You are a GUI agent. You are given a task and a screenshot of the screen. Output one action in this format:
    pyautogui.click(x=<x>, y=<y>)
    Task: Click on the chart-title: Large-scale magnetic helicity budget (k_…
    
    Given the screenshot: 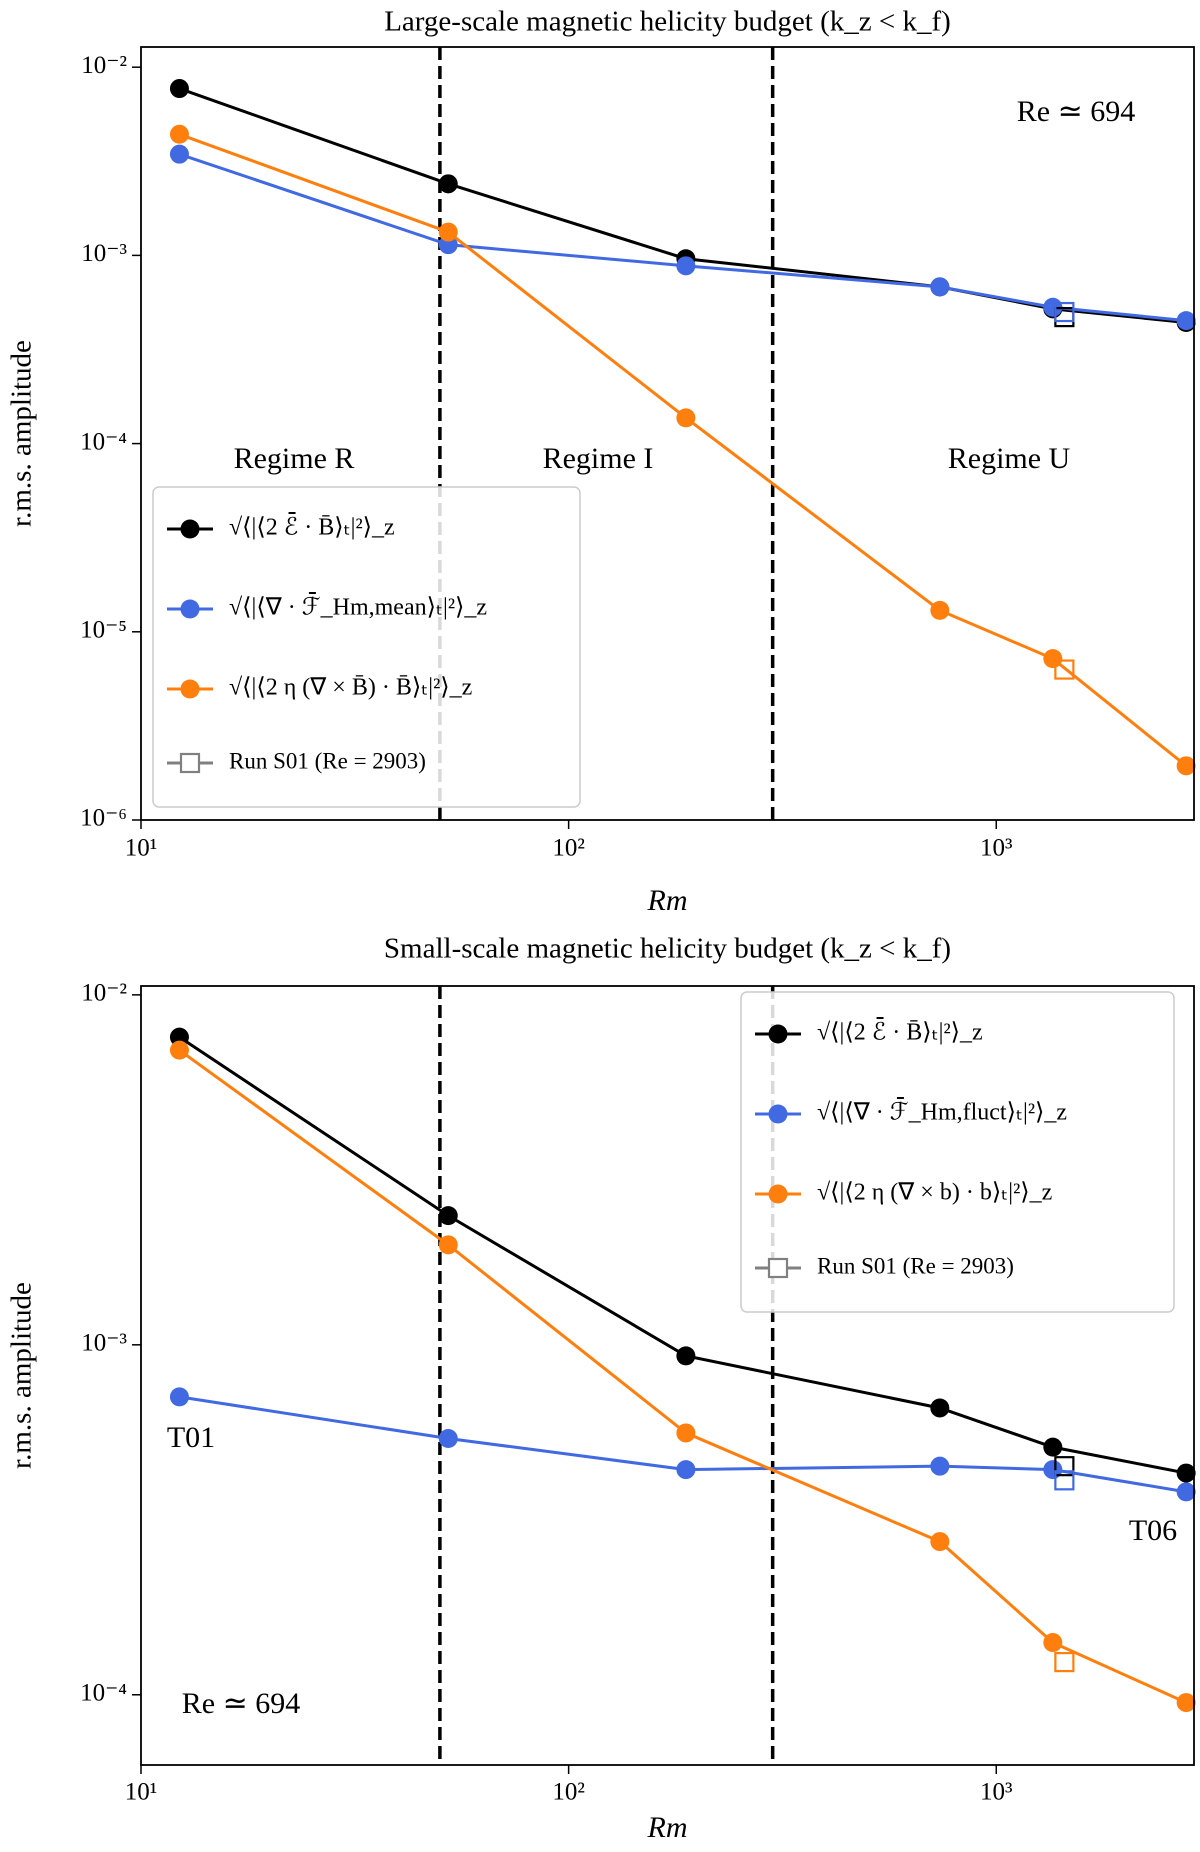 What is the action you would take?
    pyautogui.click(x=667, y=22)
    